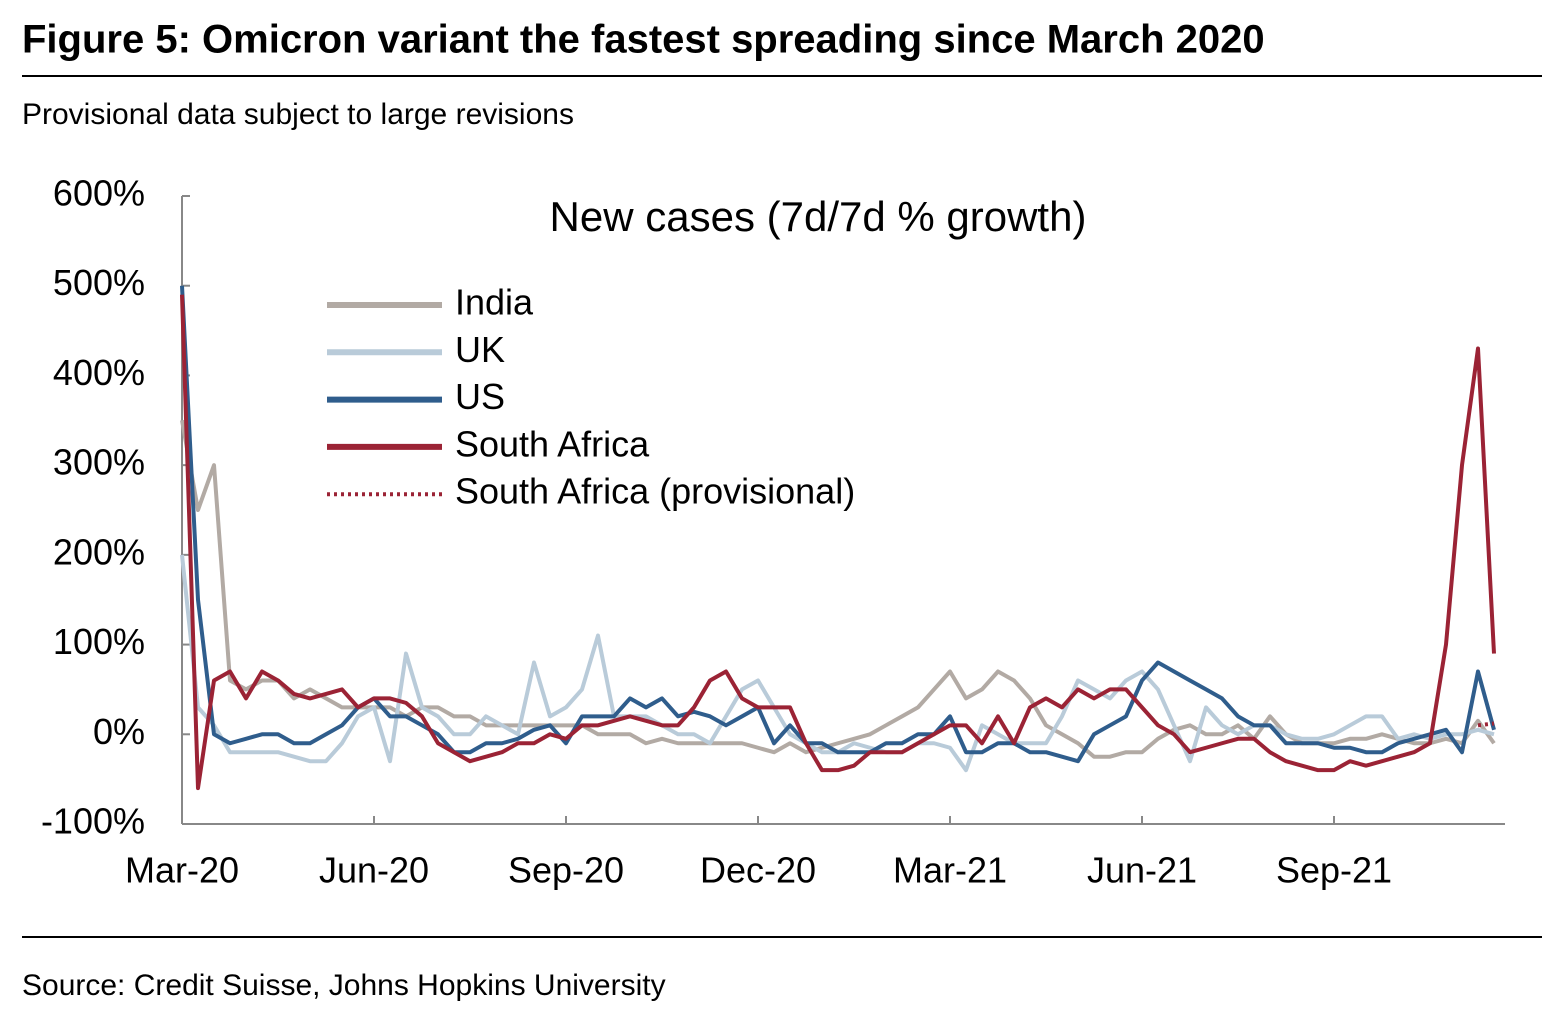  I want to click on legend-label: India, so click(494, 302).